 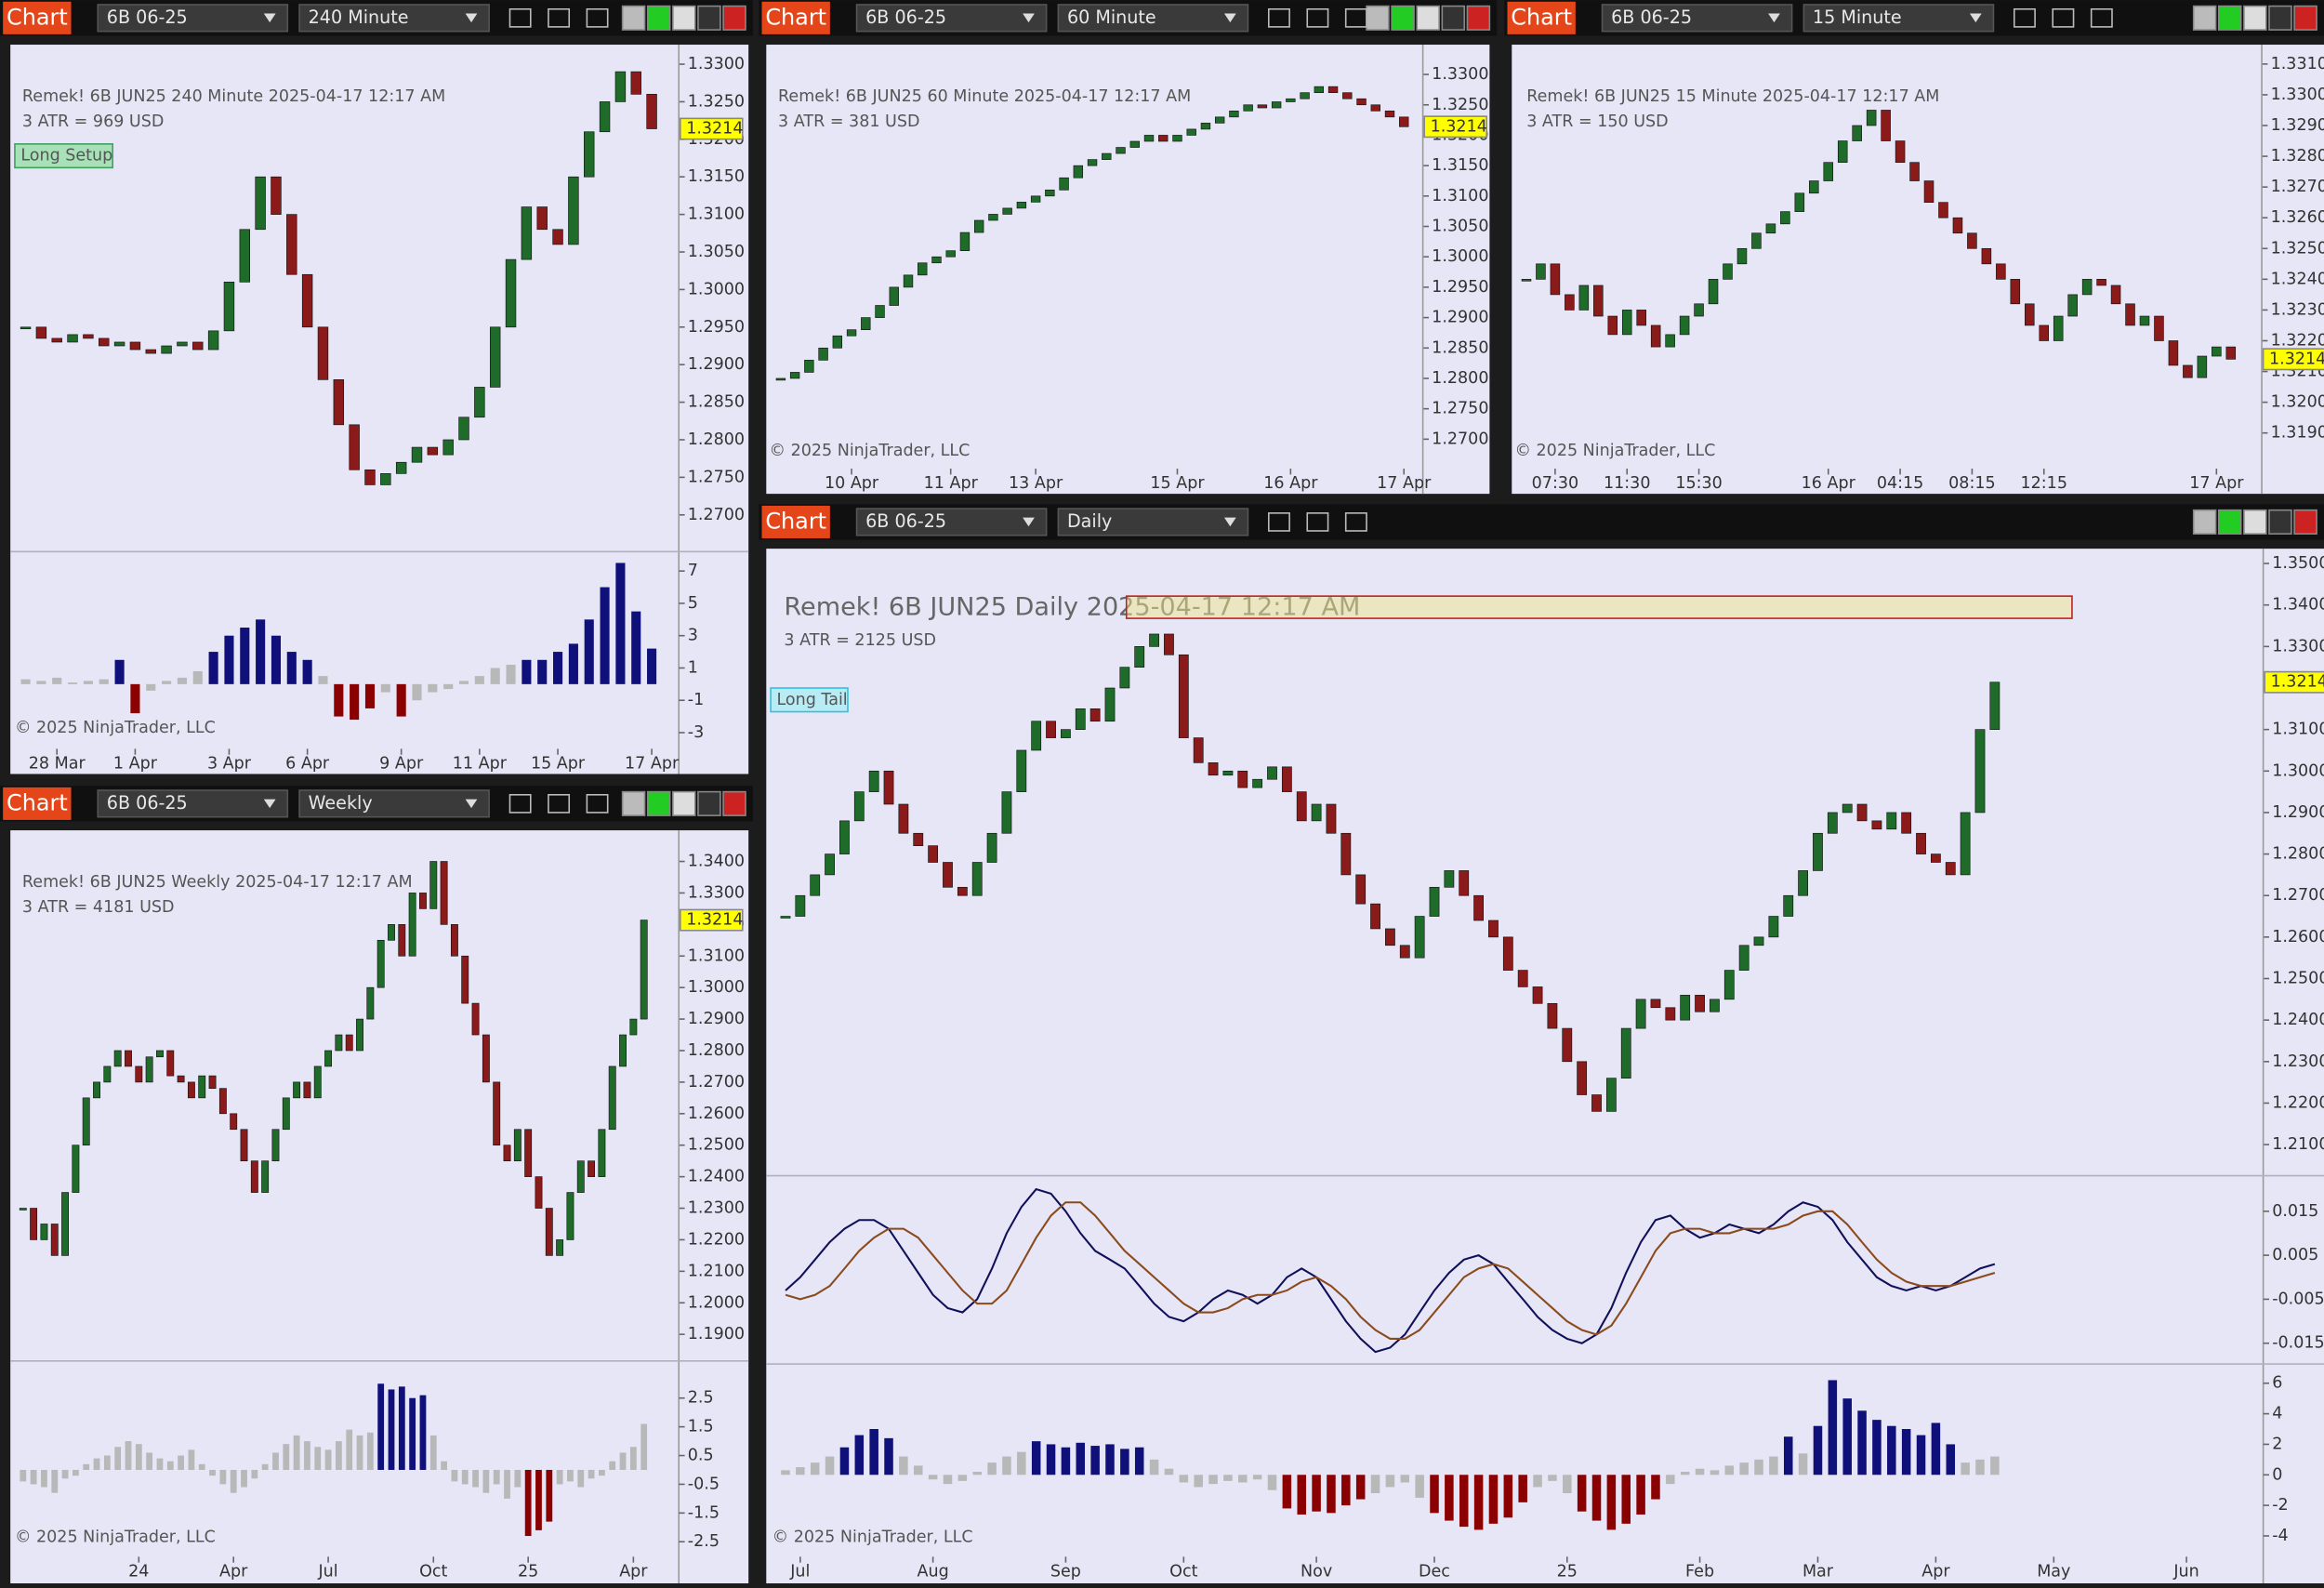 What do you see at coordinates (1460, 256) in the screenshot?
I see `y-tick-label: 1.3000` at bounding box center [1460, 256].